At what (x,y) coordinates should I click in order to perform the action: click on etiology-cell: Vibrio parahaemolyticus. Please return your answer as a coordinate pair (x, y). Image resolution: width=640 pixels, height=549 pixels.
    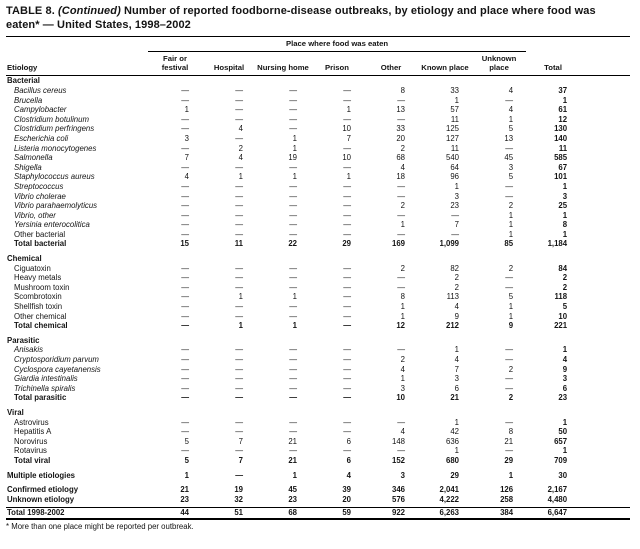
    Looking at the image, I should click on (56, 206).